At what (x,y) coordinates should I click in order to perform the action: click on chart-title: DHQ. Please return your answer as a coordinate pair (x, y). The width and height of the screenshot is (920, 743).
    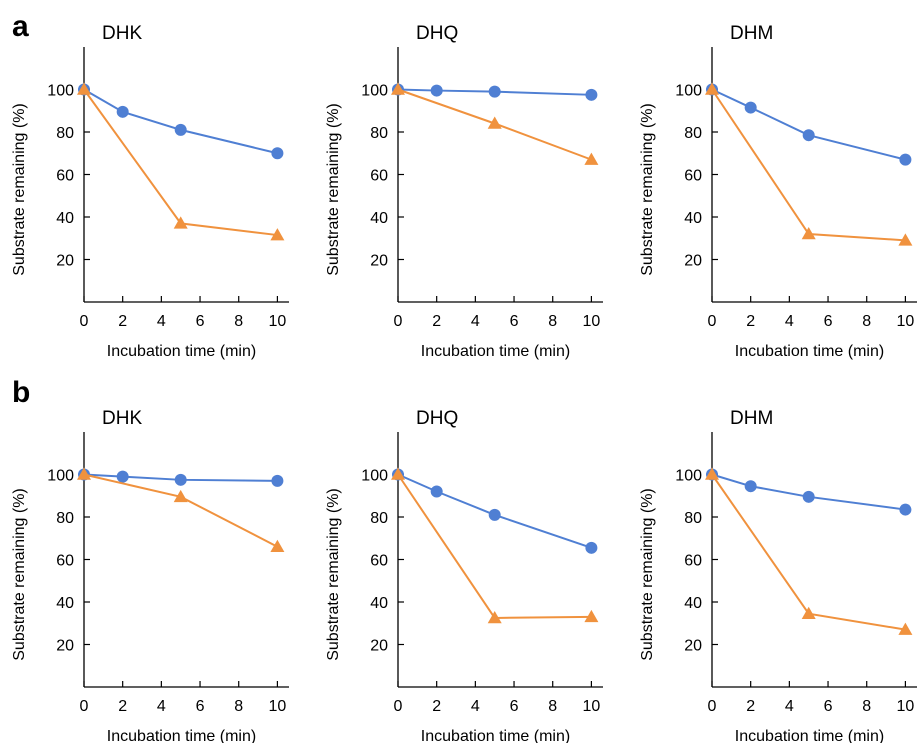
    Looking at the image, I should click on (437, 33).